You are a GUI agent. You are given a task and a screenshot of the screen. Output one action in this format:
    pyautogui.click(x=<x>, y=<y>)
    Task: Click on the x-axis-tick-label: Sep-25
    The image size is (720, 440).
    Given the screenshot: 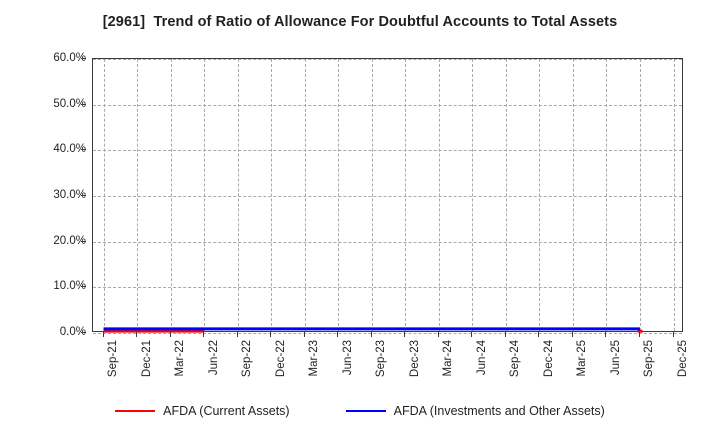 What is the action you would take?
    pyautogui.click(x=649, y=359)
    